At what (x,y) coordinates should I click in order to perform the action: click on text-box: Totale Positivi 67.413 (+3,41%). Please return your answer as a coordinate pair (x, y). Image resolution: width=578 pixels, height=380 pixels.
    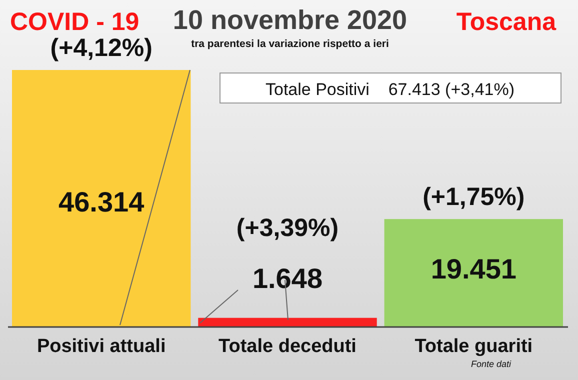
    Looking at the image, I should click on (391, 88).